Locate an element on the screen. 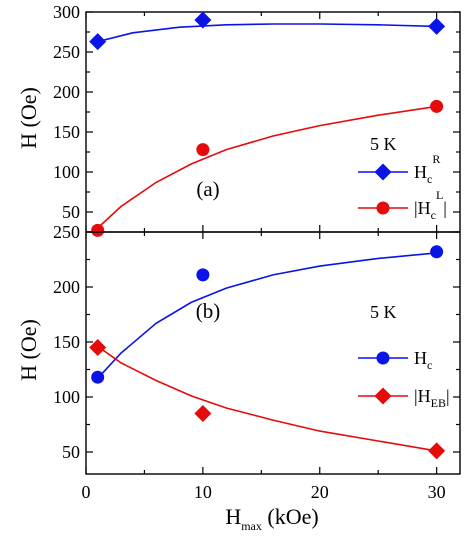 Image resolution: width=474 pixels, height=545 pixels. y-tick-label-b: 250 is located at coordinates (66, 232).